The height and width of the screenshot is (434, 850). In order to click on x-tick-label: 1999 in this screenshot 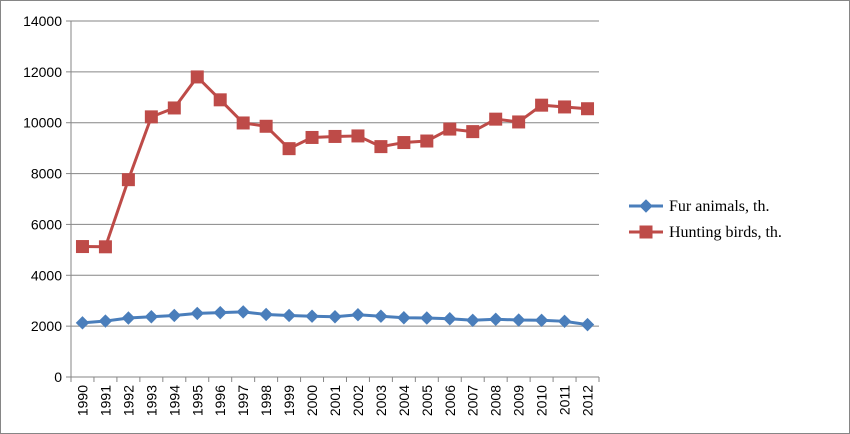, I will do `click(289, 400)`.